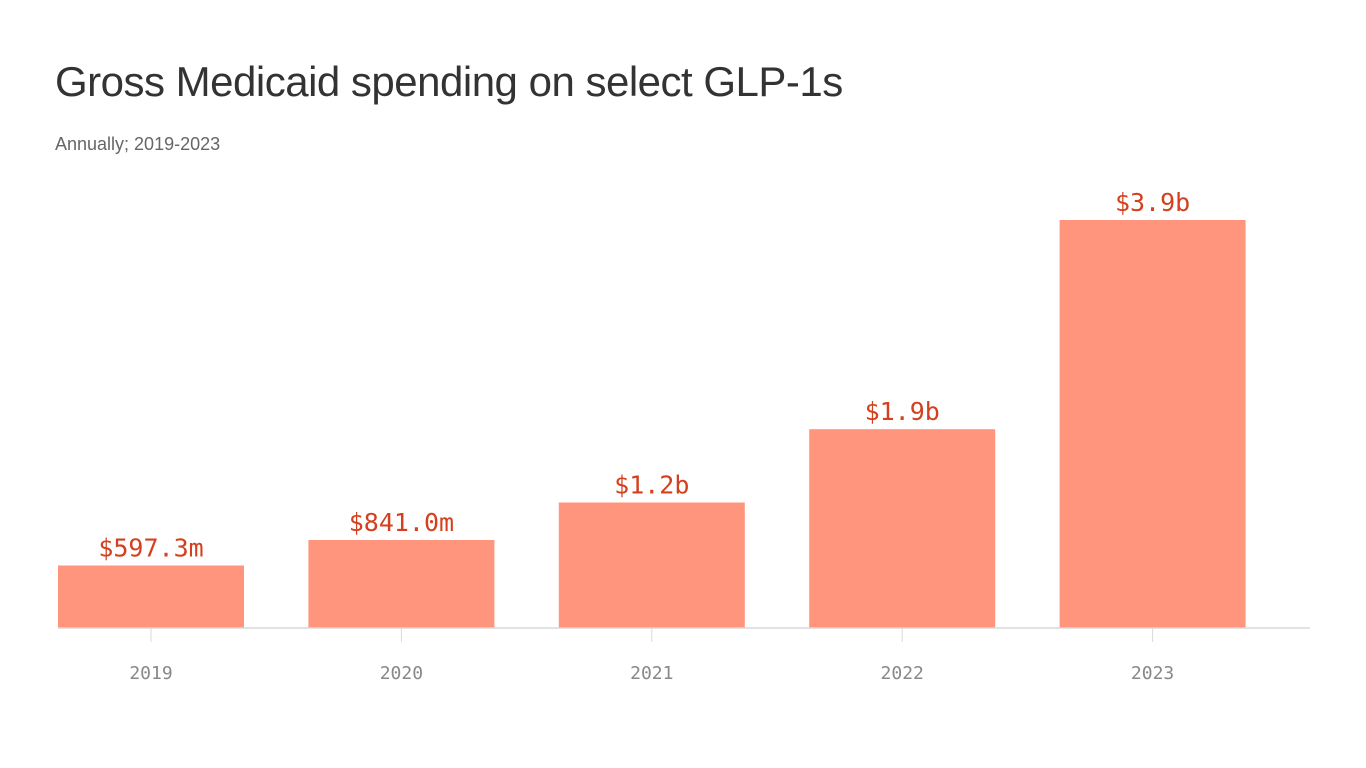 The height and width of the screenshot is (768, 1366). What do you see at coordinates (1152, 673) in the screenshot?
I see `x-tick-label-2023: 2023` at bounding box center [1152, 673].